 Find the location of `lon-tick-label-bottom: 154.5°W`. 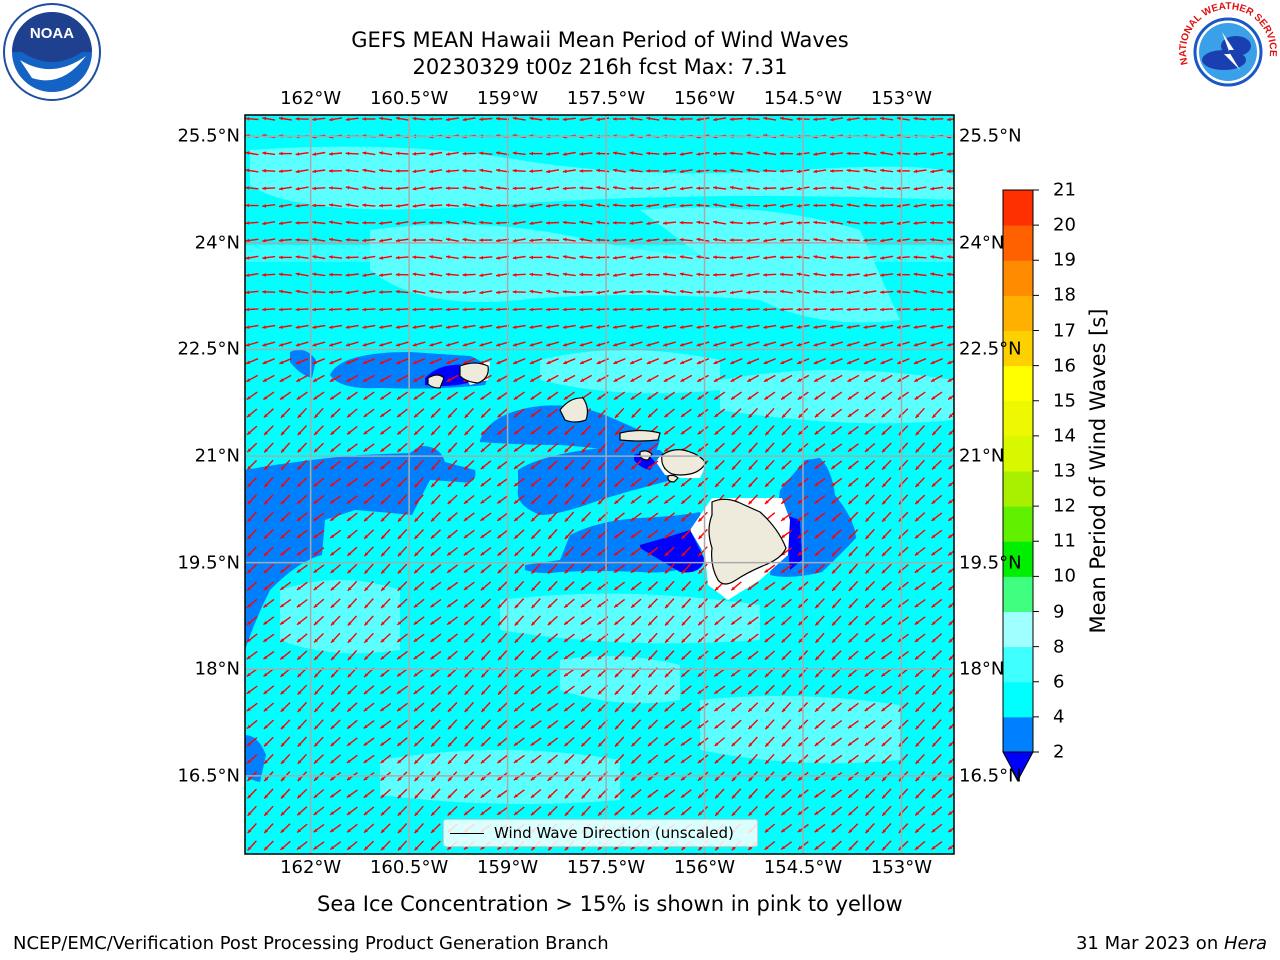

lon-tick-label-bottom: 154.5°W is located at coordinates (803, 867).